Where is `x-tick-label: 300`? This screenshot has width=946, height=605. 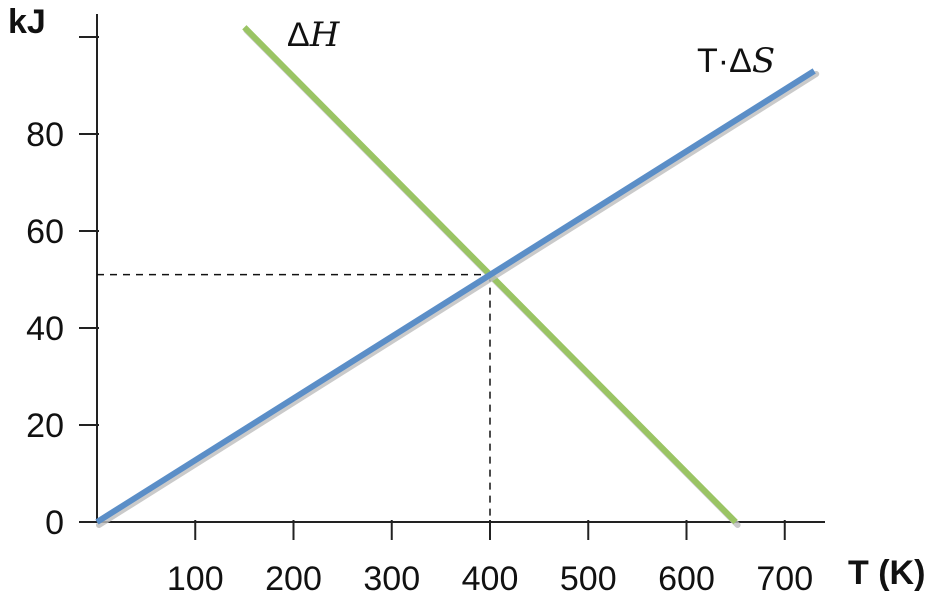 x-tick-label: 300 is located at coordinates (391, 579).